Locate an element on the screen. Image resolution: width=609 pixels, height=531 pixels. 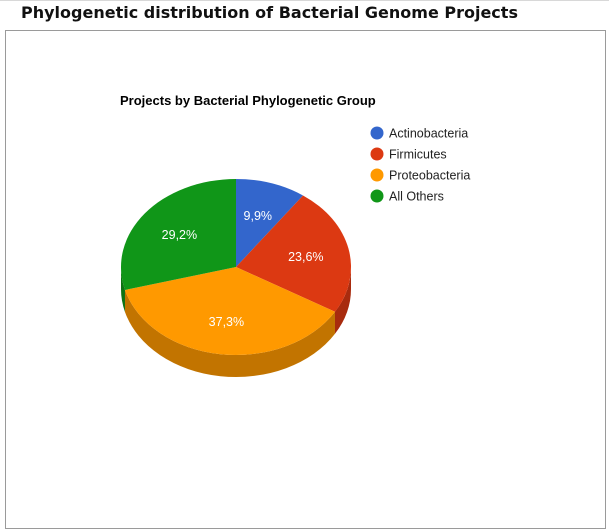
pie-slice-labels: 9,9% 23,6% 37,3% 29,2% is located at coordinates (243, 269).